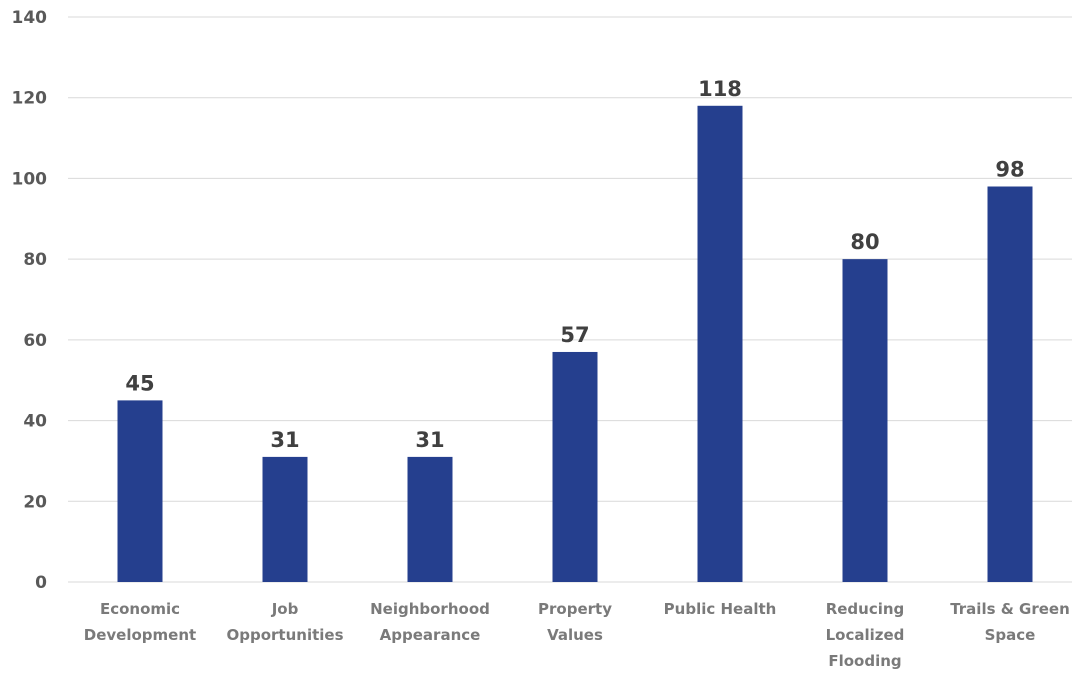 Image resolution: width=1072 pixels, height=676 pixels. What do you see at coordinates (575, 609) in the screenshot?
I see `category-label-line: Property` at bounding box center [575, 609].